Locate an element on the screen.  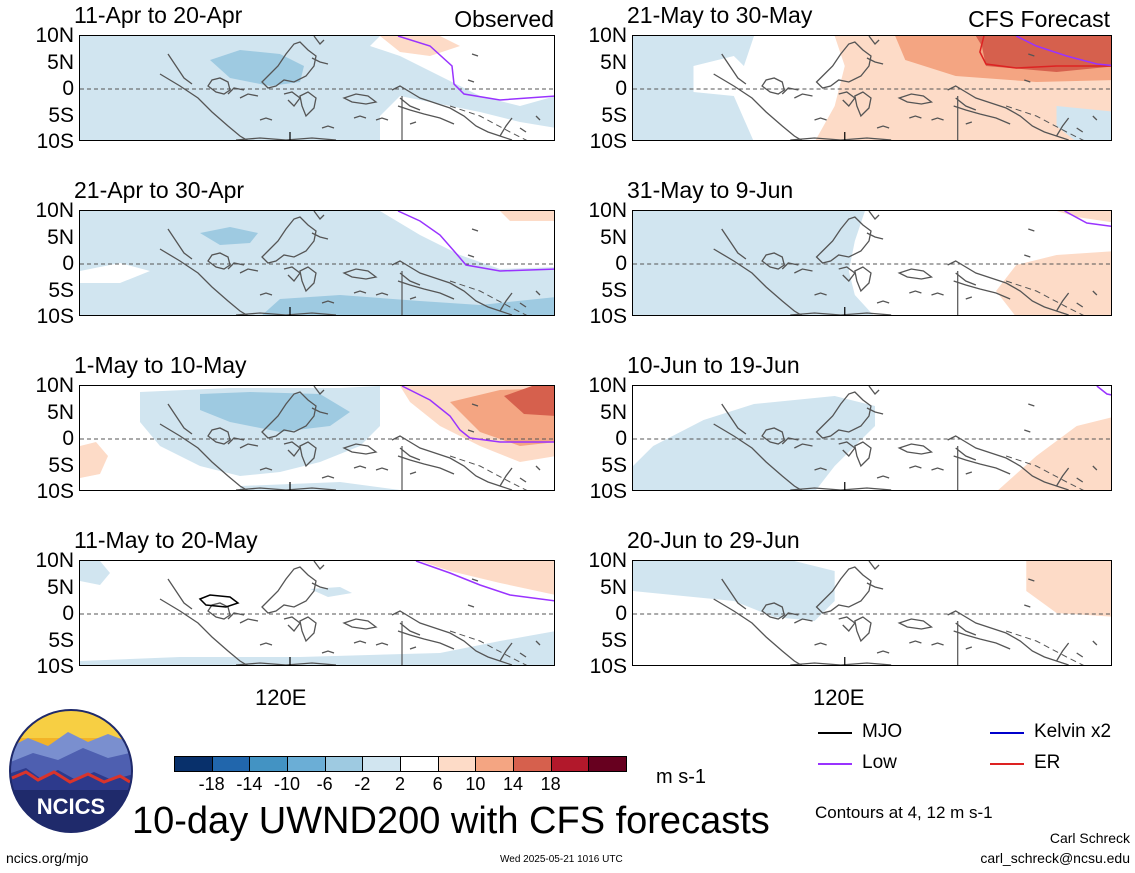
lat-tick-label: 10S is located at coordinates (608, 666).